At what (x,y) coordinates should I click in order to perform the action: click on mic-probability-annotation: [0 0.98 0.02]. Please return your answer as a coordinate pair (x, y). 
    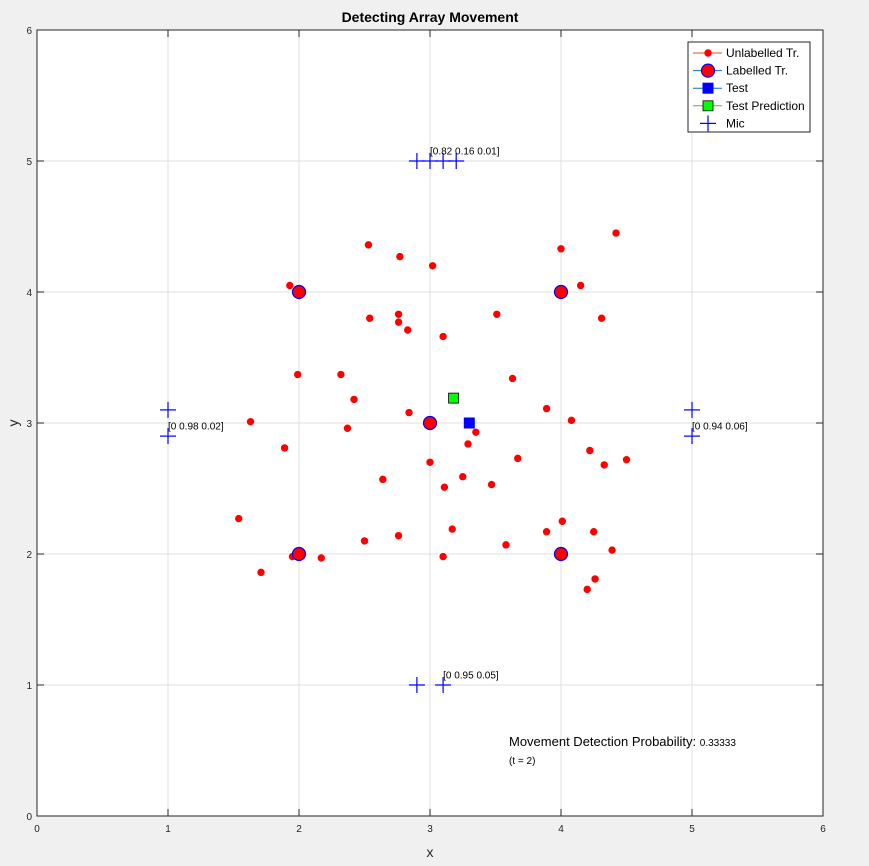
    Looking at the image, I should click on (196, 427).